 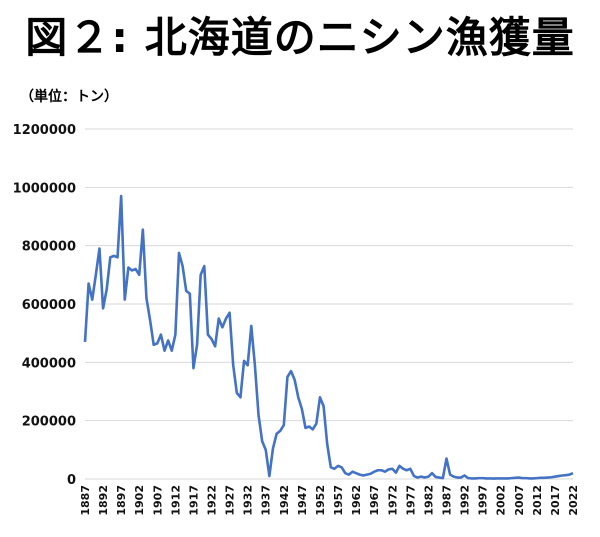 I want to click on x-tick-label: 2007, so click(x=519, y=500).